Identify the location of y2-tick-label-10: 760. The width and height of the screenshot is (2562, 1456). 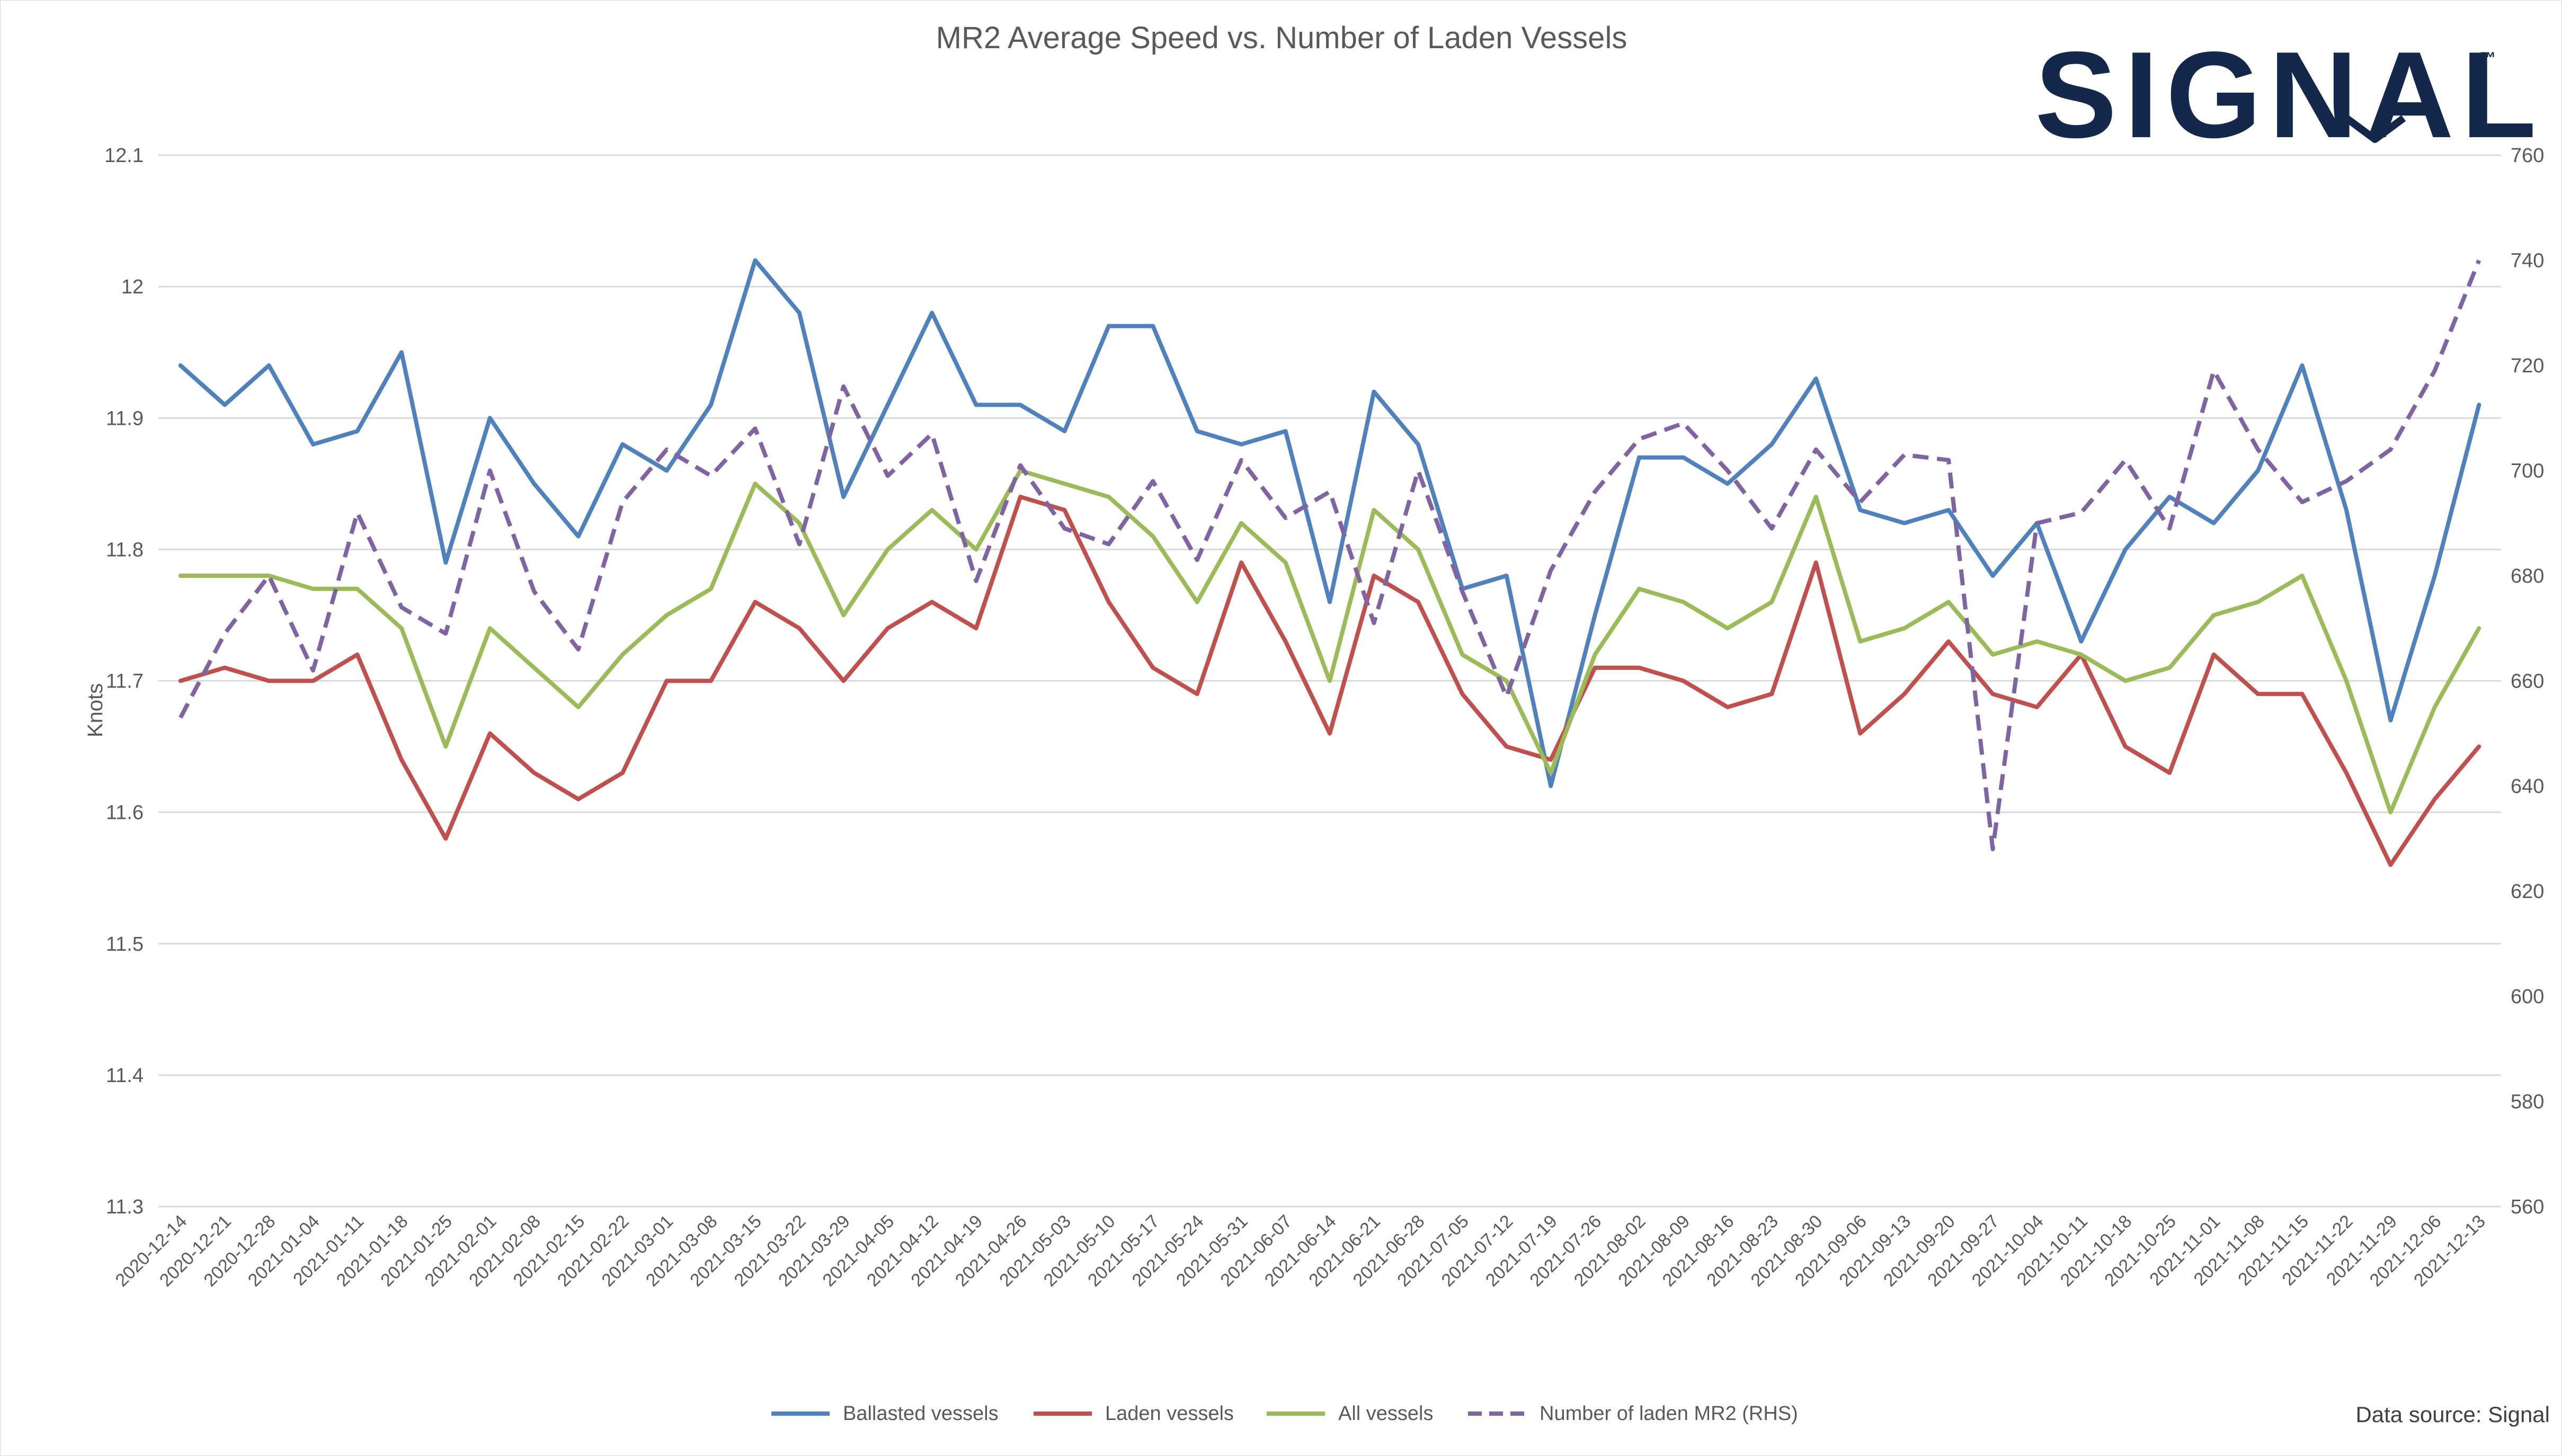
(2527, 156).